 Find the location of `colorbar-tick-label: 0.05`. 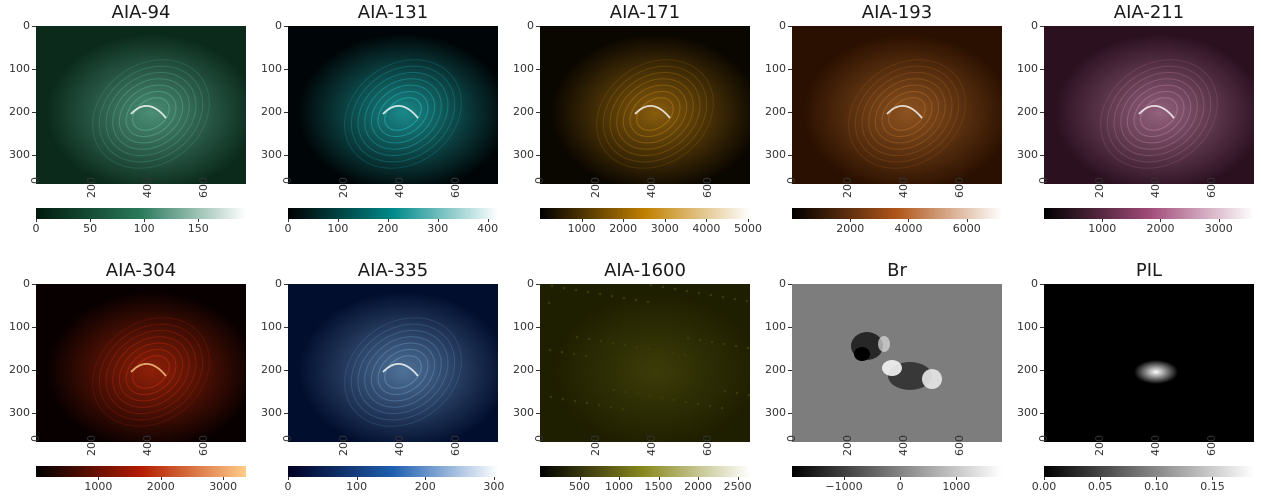

colorbar-tick-label: 0.05 is located at coordinates (1100, 486).